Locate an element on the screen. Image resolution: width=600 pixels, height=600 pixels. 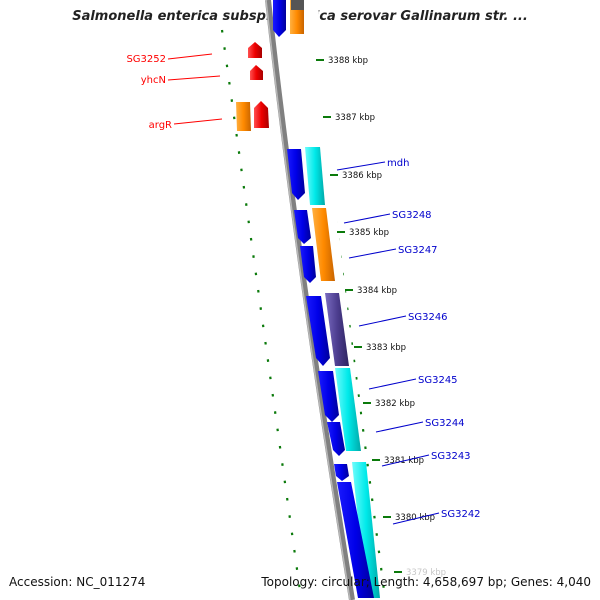
tick-label: 3382 kbp is located at coordinates (395, 404).